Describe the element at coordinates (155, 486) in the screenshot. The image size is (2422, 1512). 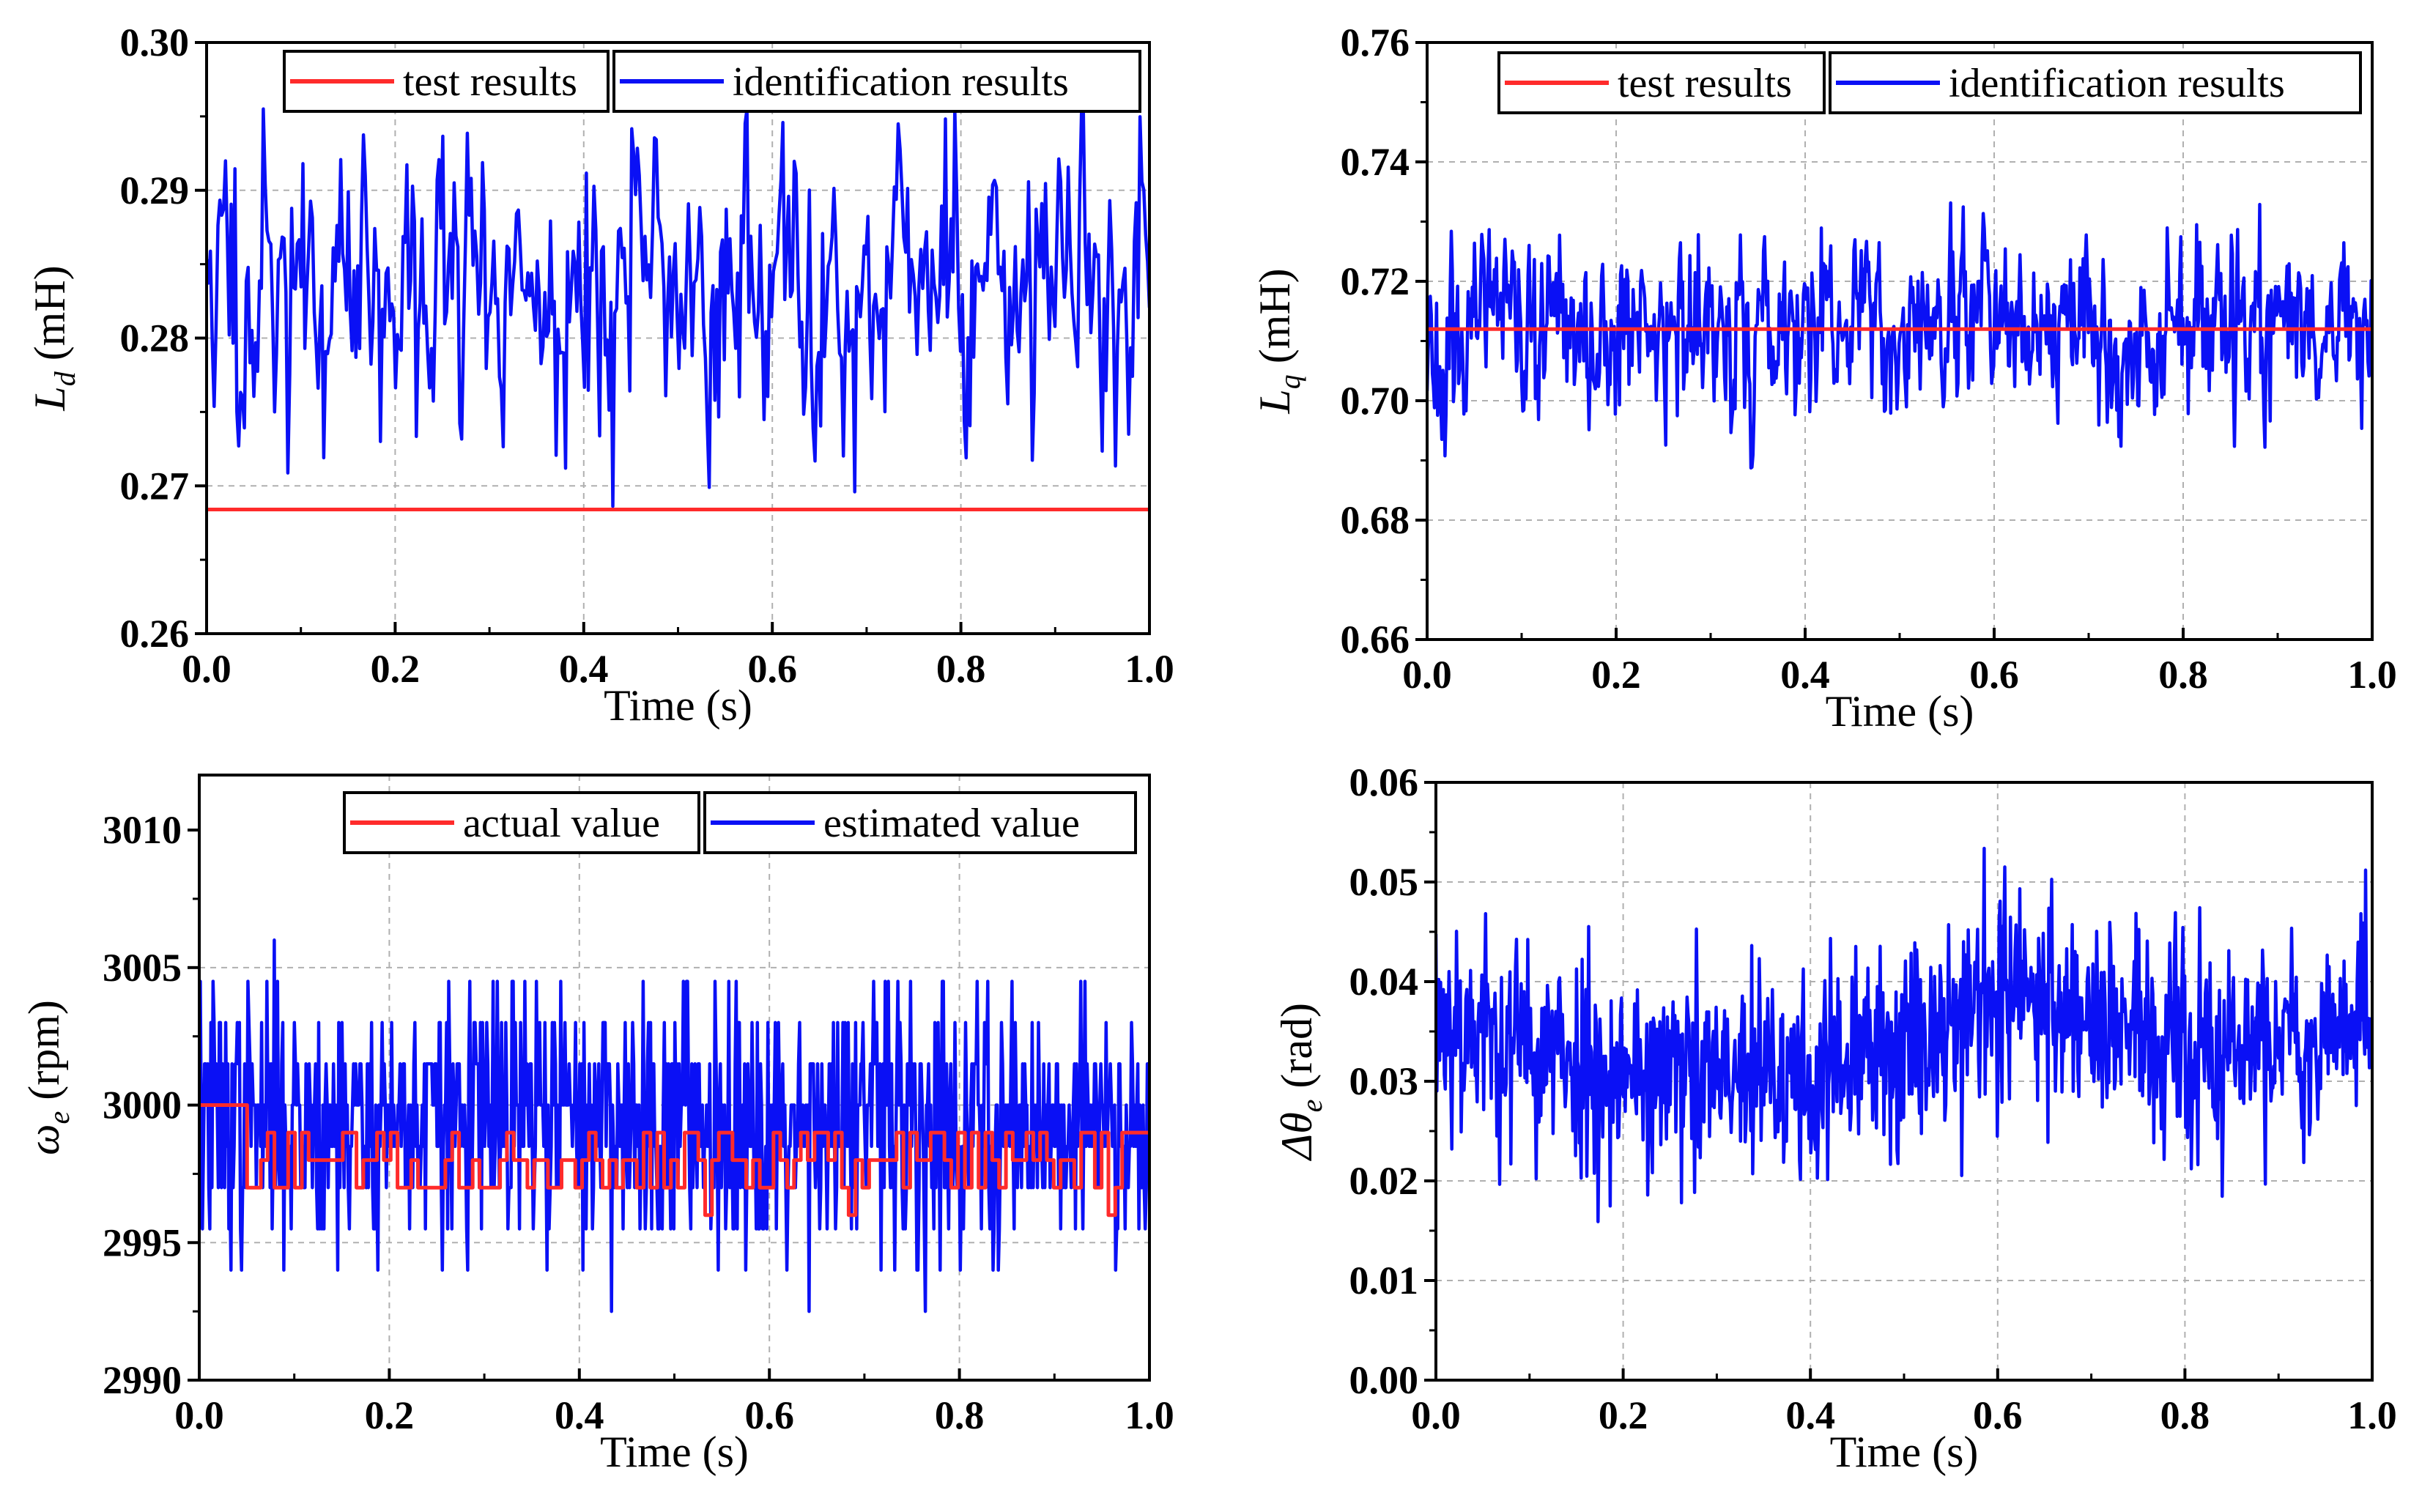
I see `y-tick-label: 0.27` at that location.